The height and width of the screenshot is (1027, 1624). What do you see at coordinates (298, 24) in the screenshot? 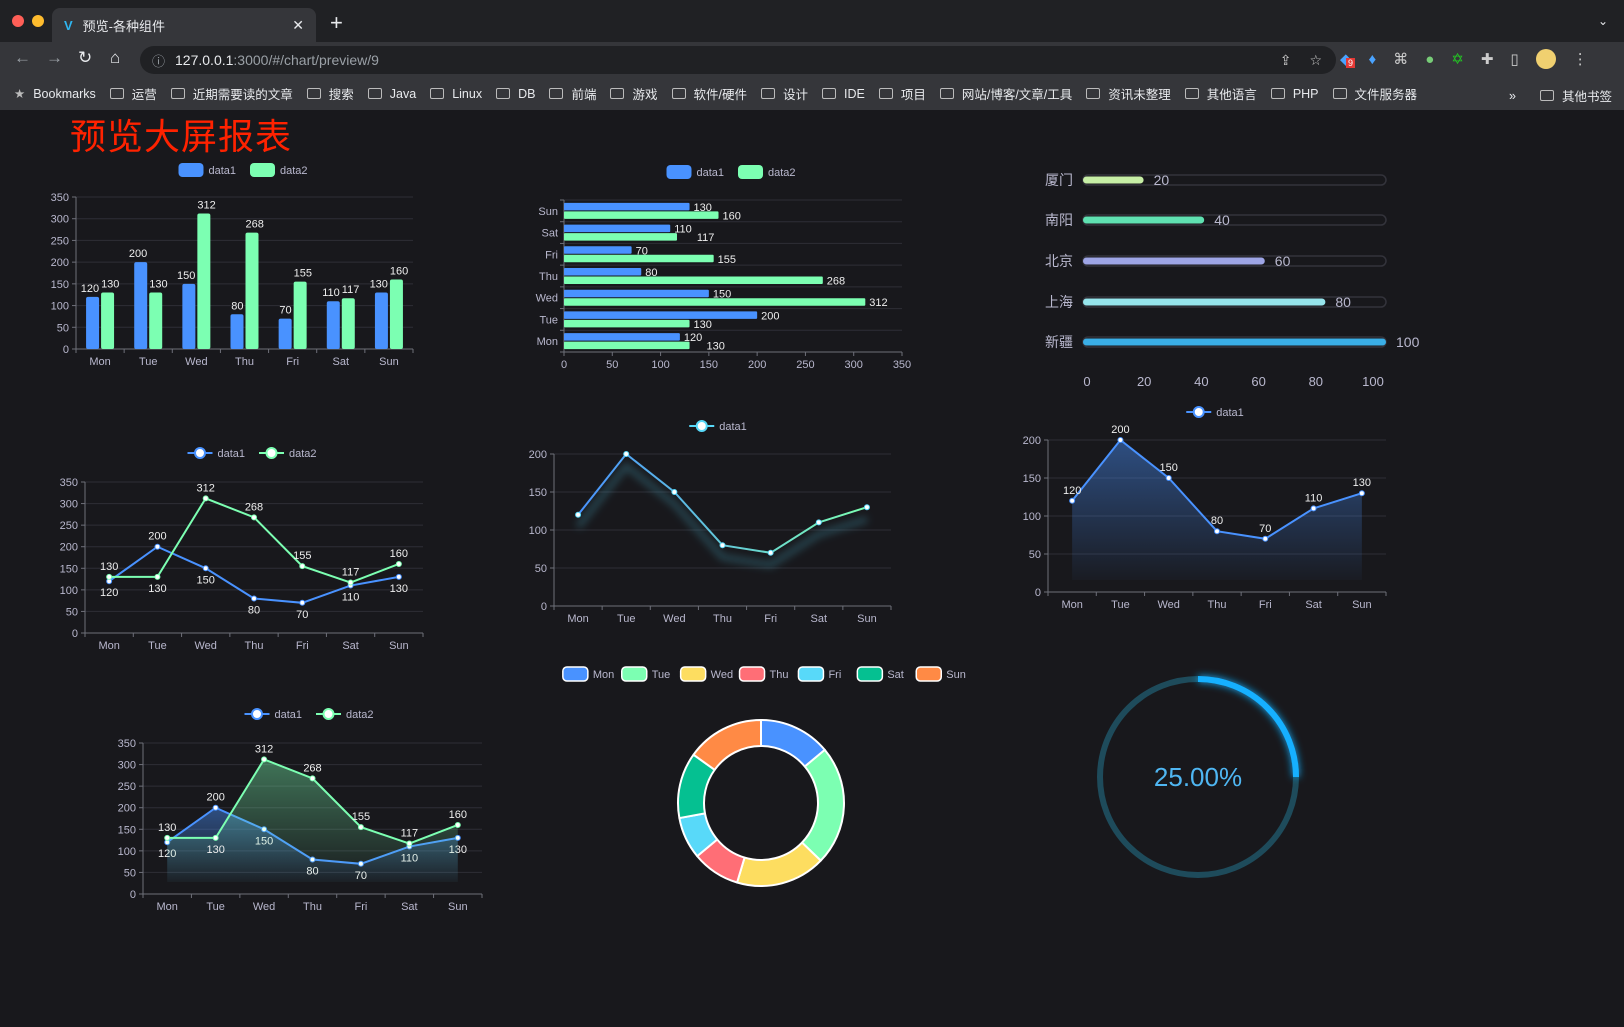
I see `close-tab-icon: ✕` at bounding box center [298, 24].